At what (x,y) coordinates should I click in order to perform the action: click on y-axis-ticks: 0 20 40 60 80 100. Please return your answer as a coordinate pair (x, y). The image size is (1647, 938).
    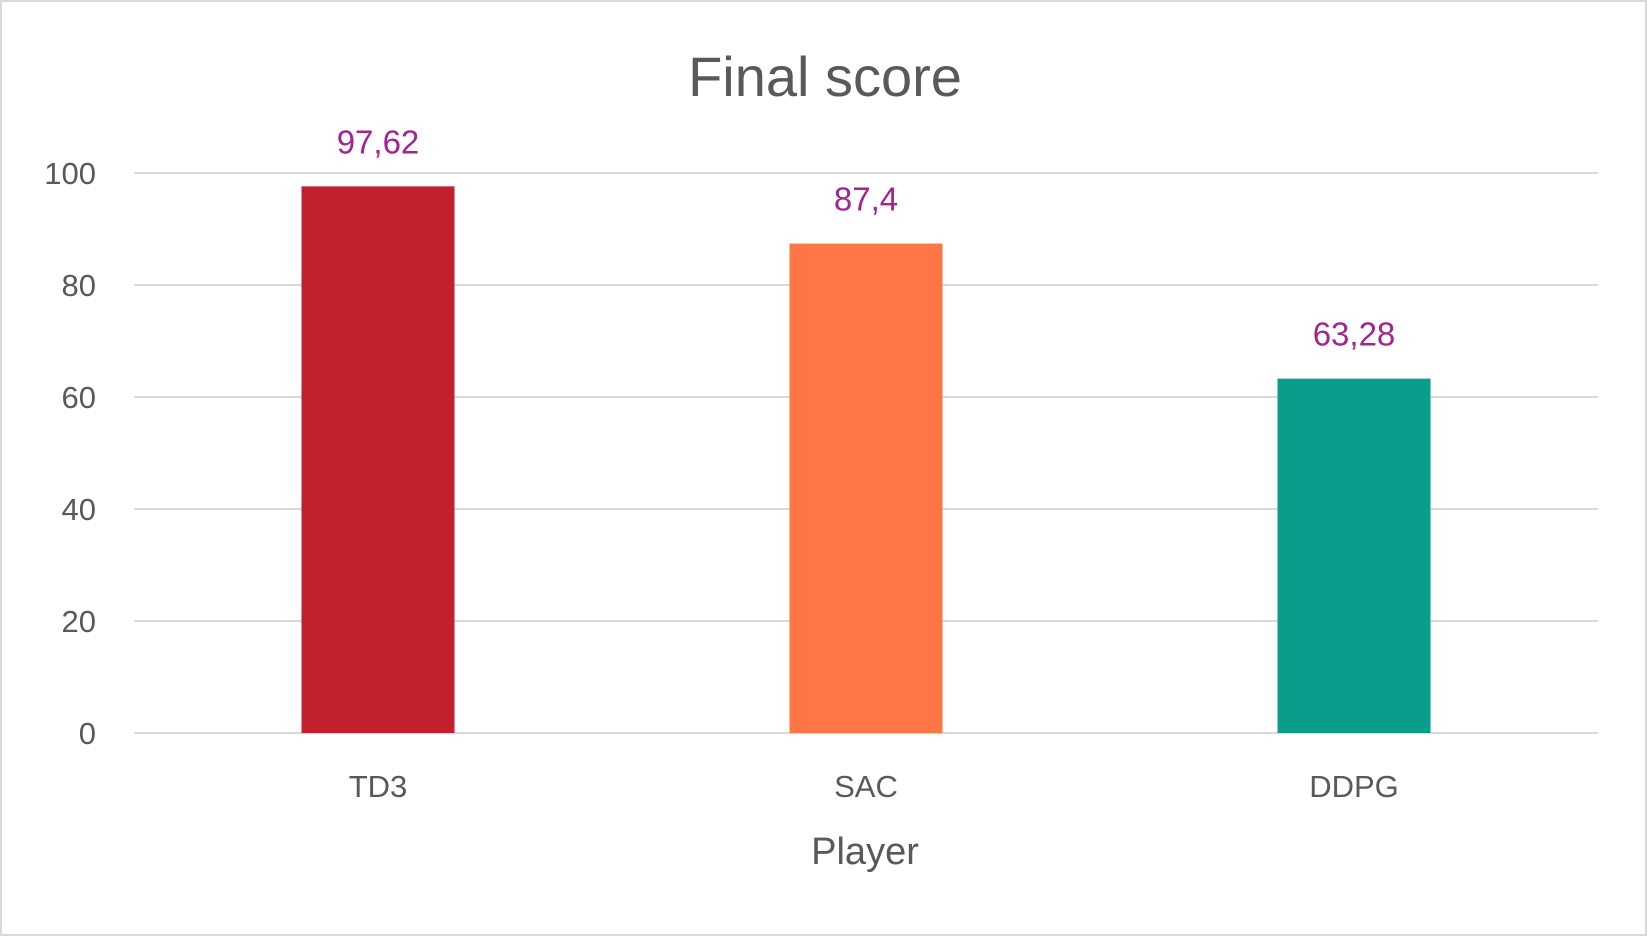
    Looking at the image, I should click on (70, 453).